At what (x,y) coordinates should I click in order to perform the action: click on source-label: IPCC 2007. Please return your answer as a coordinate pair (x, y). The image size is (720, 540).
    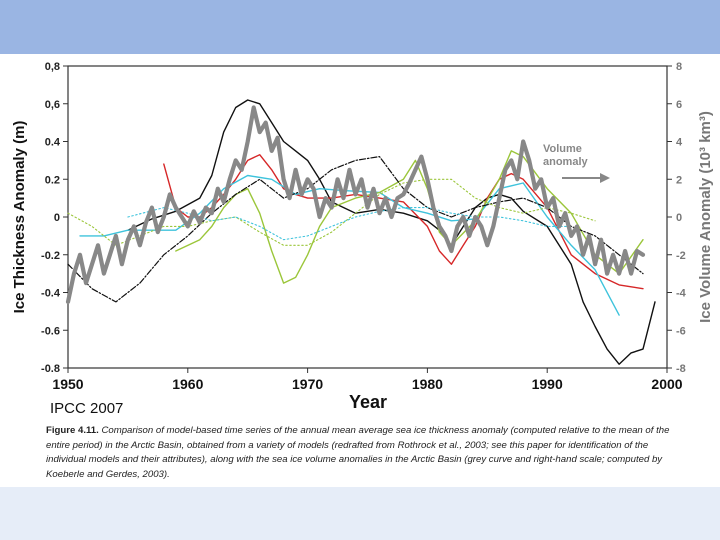
    Looking at the image, I should click on (87, 408).